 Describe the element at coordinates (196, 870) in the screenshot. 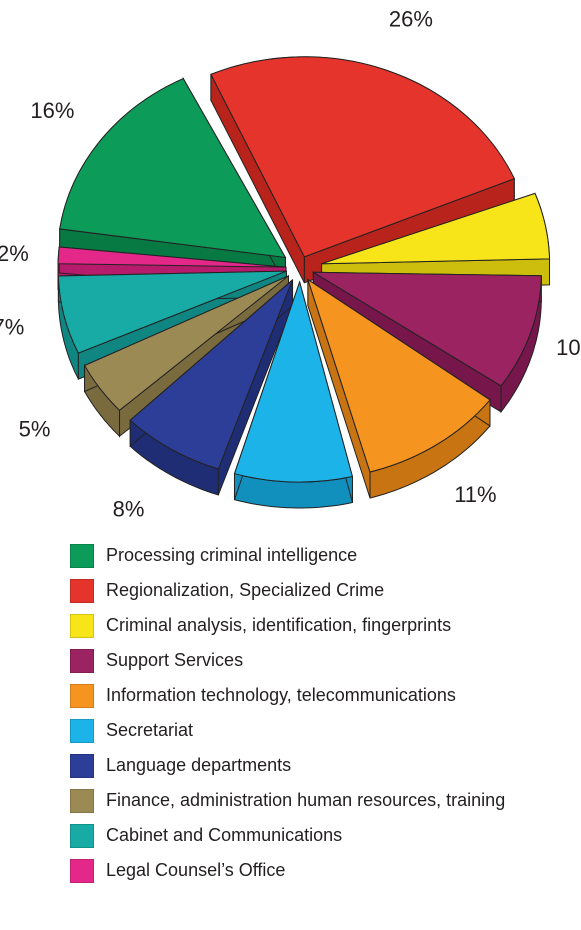

I see `legend-label: Legal Counsel’s Office` at that location.